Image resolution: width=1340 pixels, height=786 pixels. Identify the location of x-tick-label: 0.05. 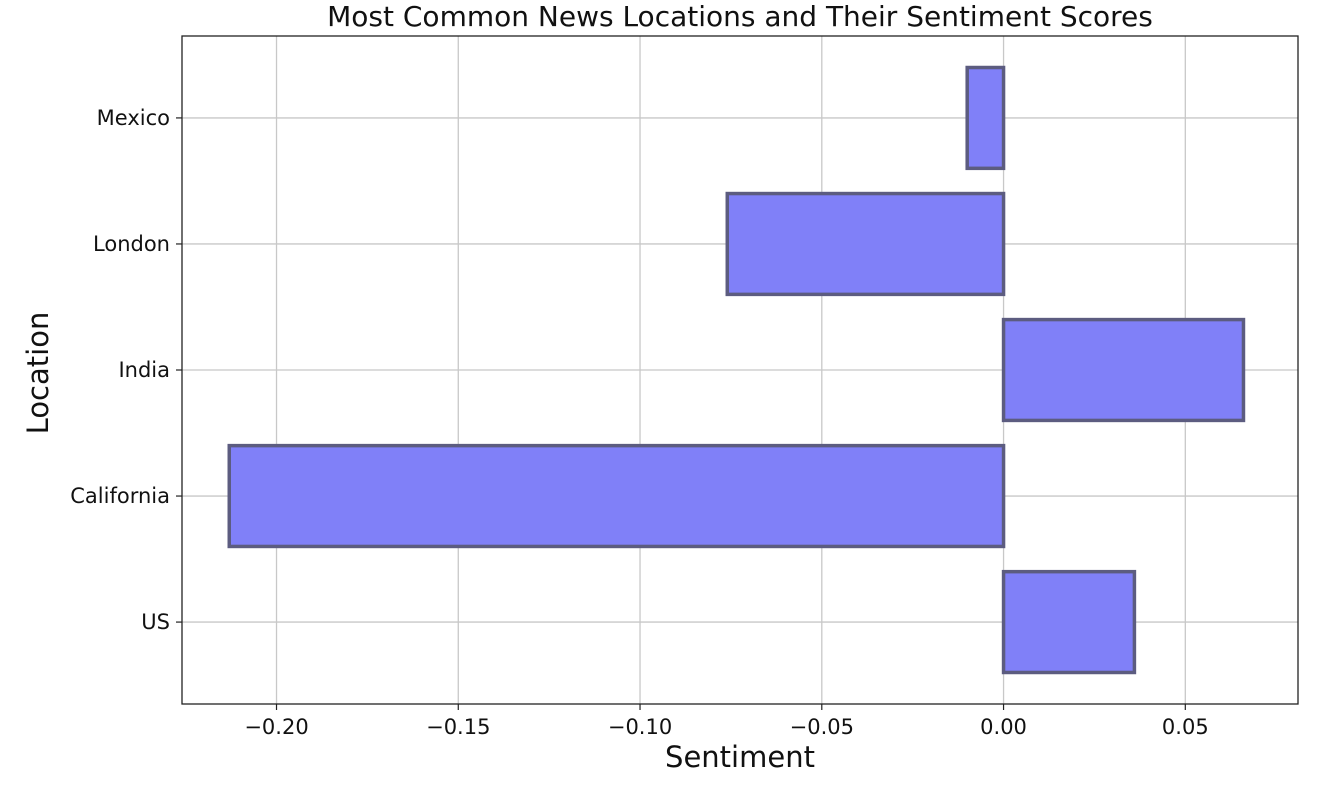
(1185, 727).